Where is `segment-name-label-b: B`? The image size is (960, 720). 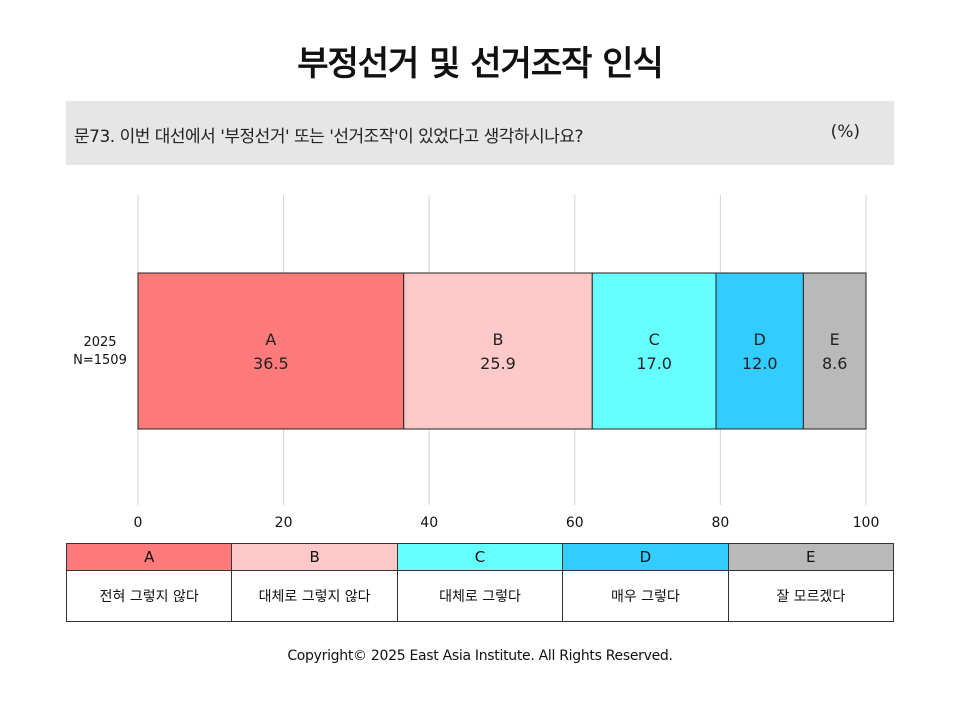 segment-name-label-b: B is located at coordinates (498, 339).